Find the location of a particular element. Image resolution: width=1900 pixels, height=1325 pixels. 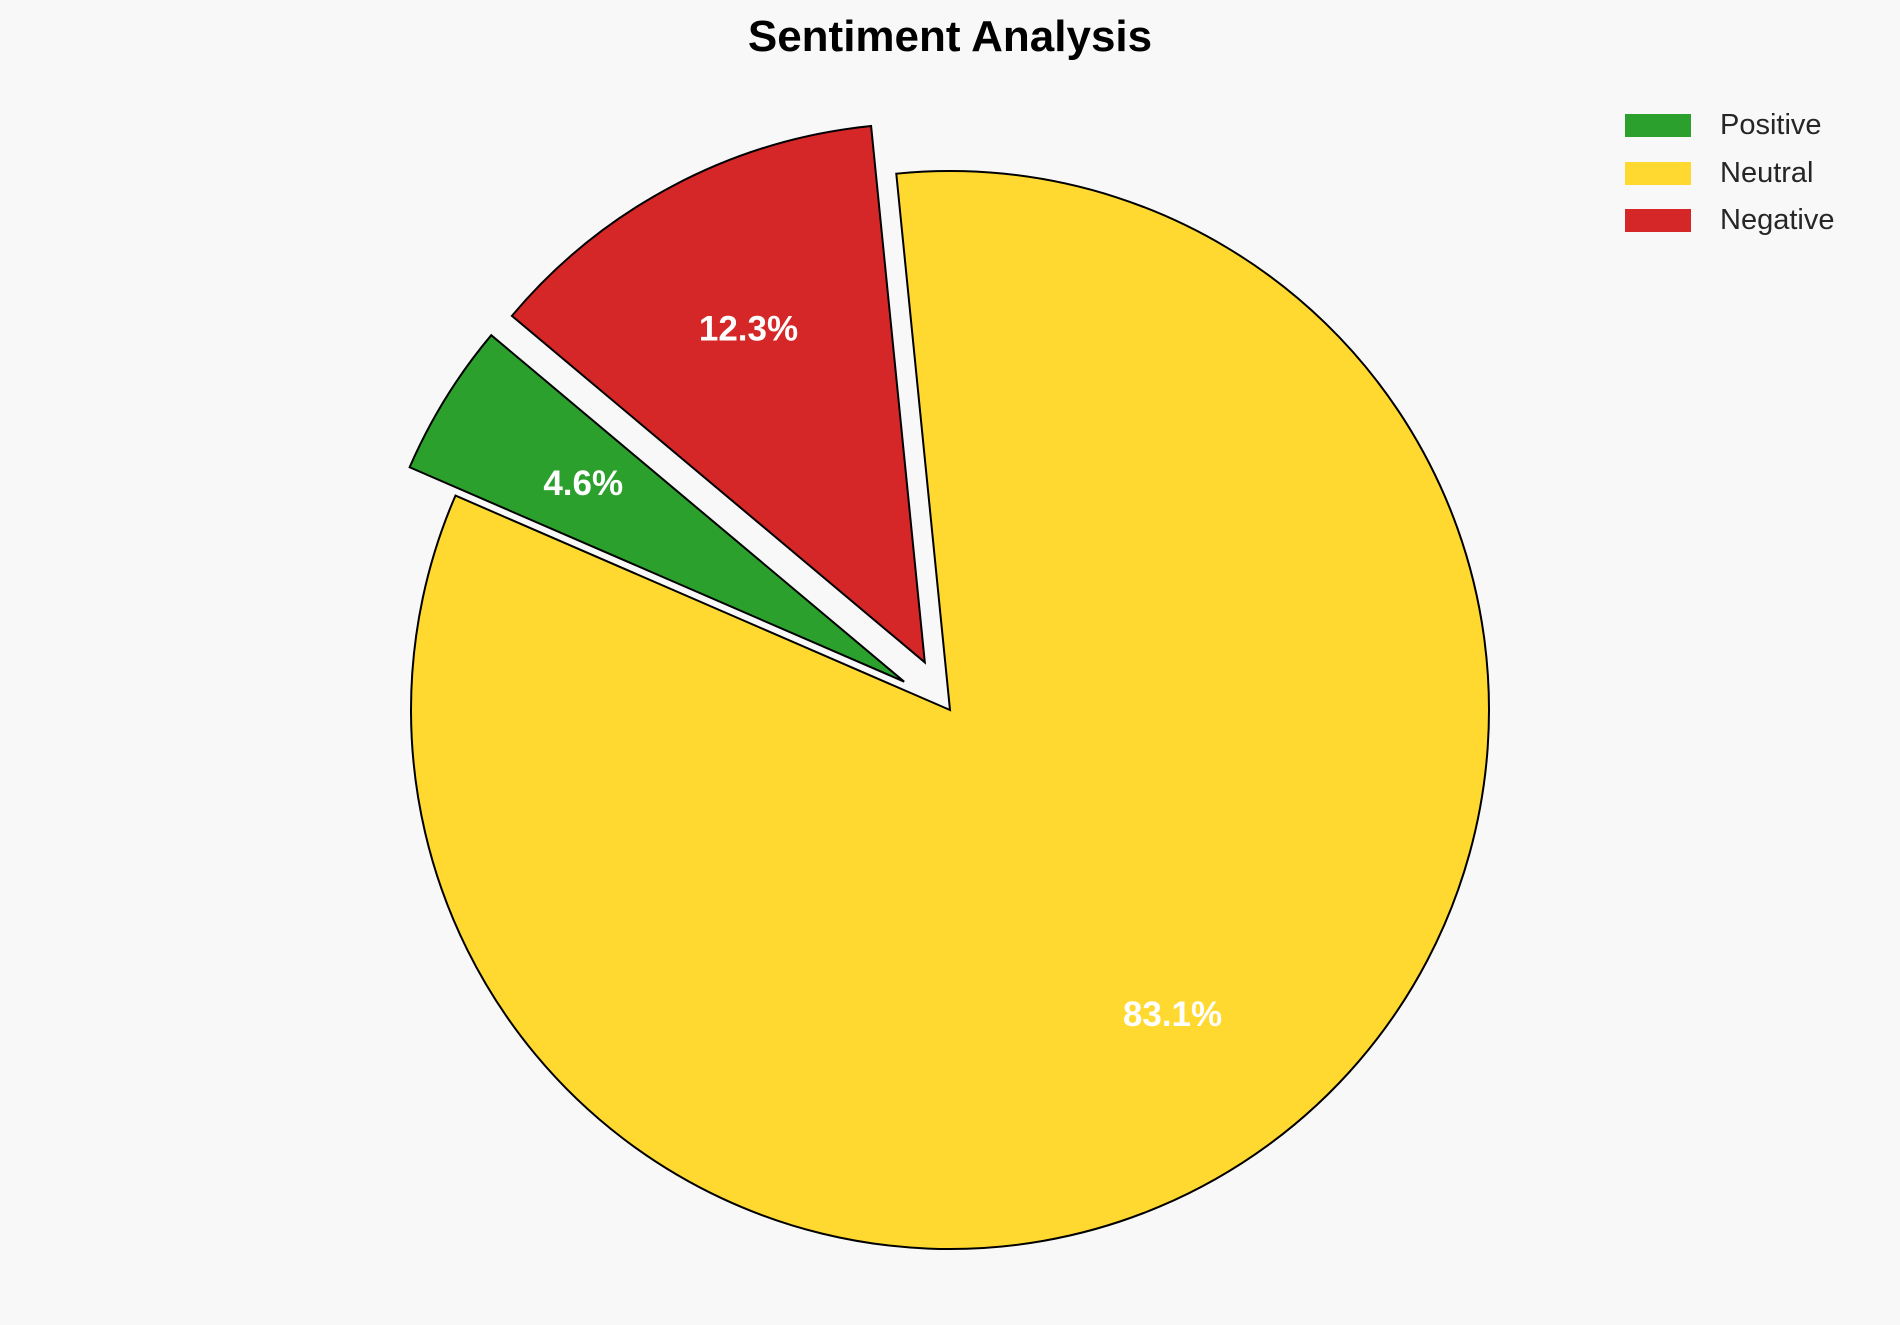

pct-label-negative: 12.3% is located at coordinates (748, 328).